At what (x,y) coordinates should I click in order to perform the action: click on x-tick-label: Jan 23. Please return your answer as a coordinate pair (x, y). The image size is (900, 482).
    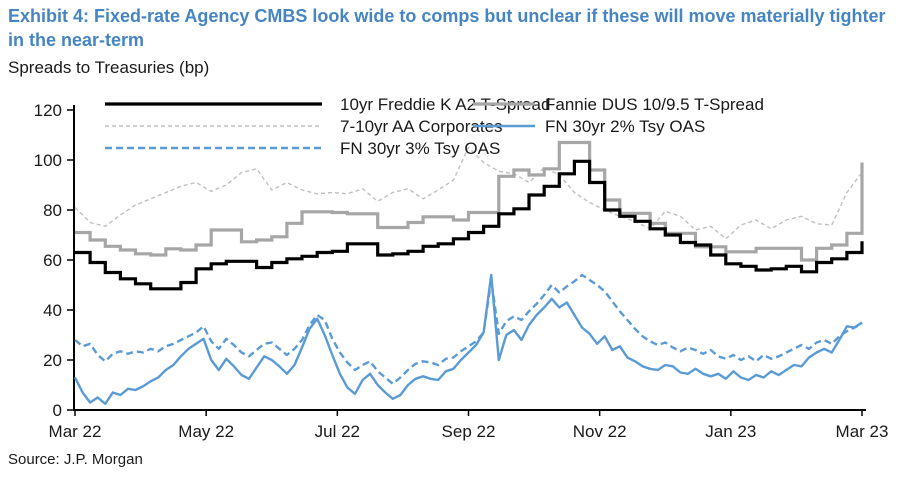
    Looking at the image, I should click on (730, 431).